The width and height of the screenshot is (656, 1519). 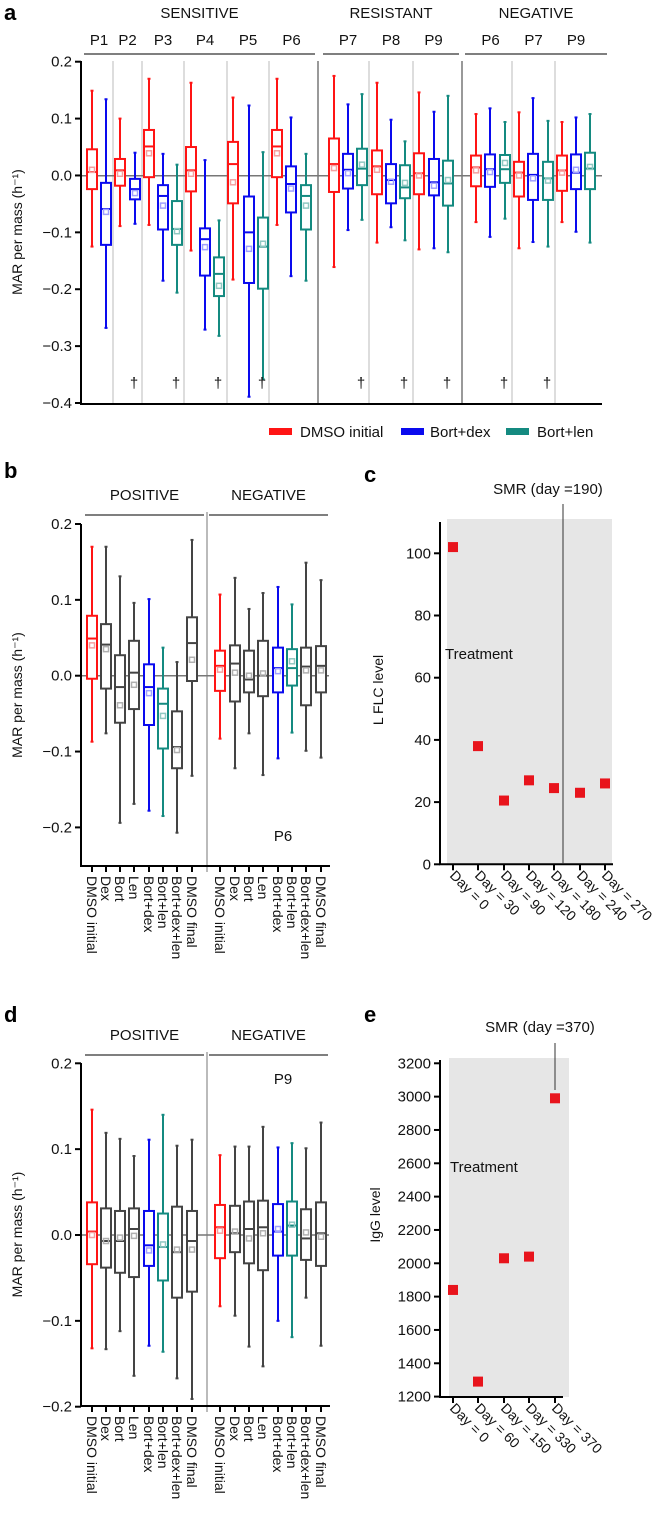 I want to click on panel-letter: a, so click(x=10, y=12).